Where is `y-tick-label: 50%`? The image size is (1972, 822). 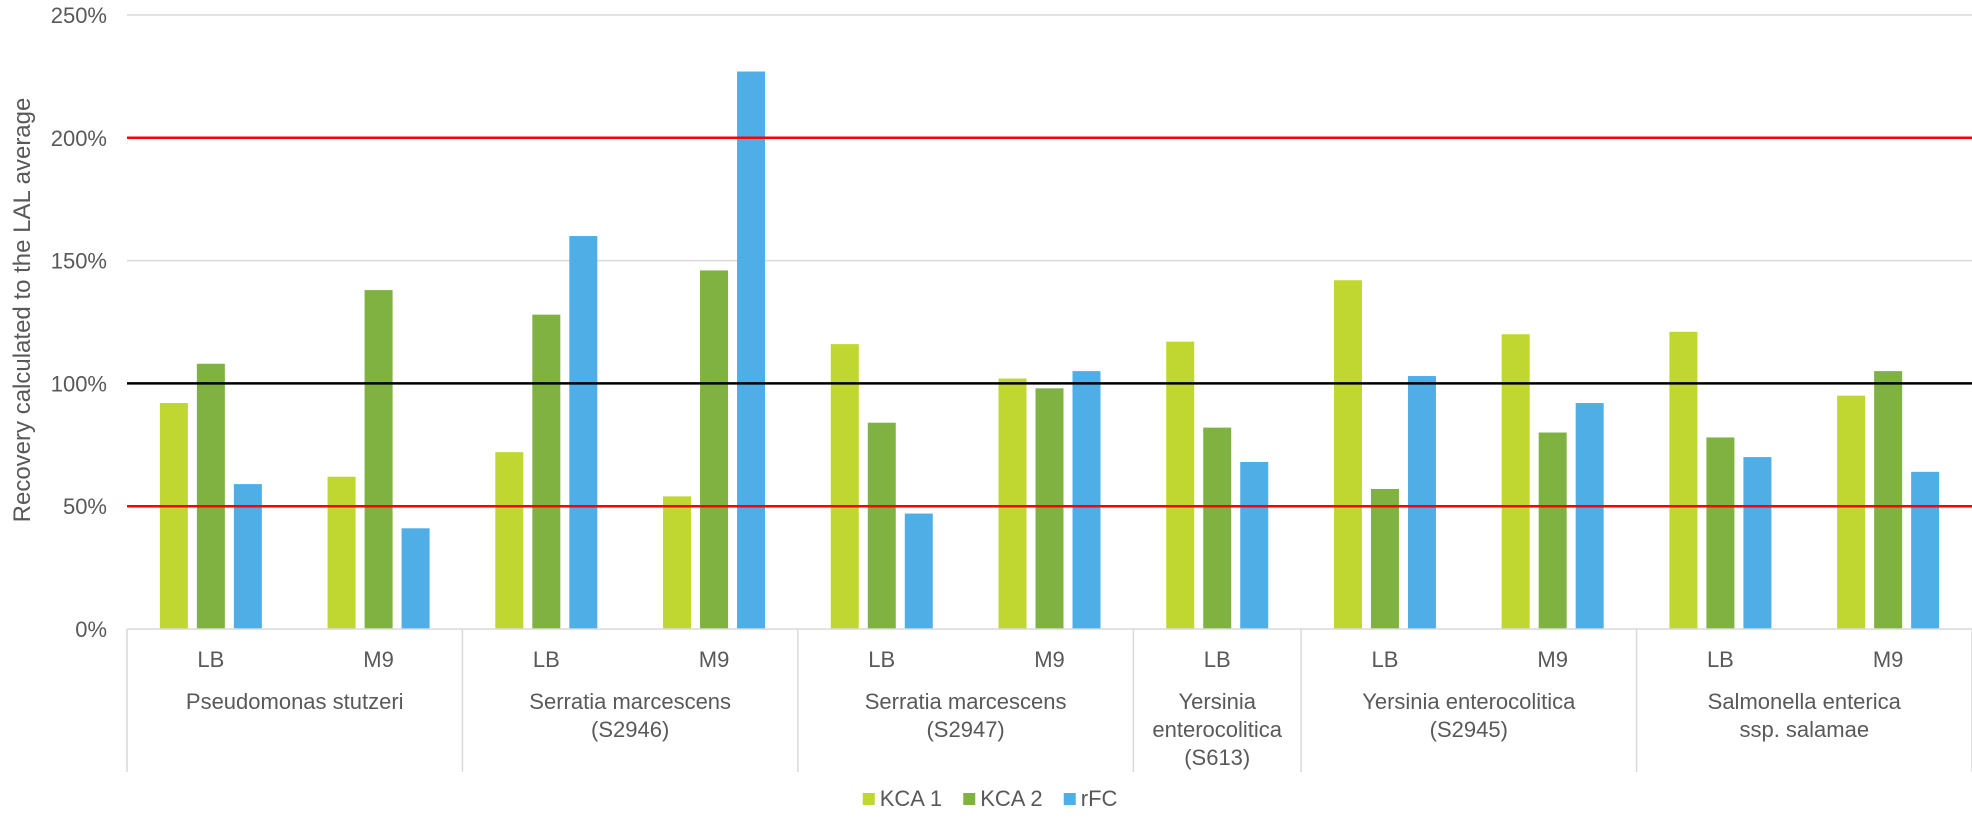 y-tick-label: 50% is located at coordinates (85, 506).